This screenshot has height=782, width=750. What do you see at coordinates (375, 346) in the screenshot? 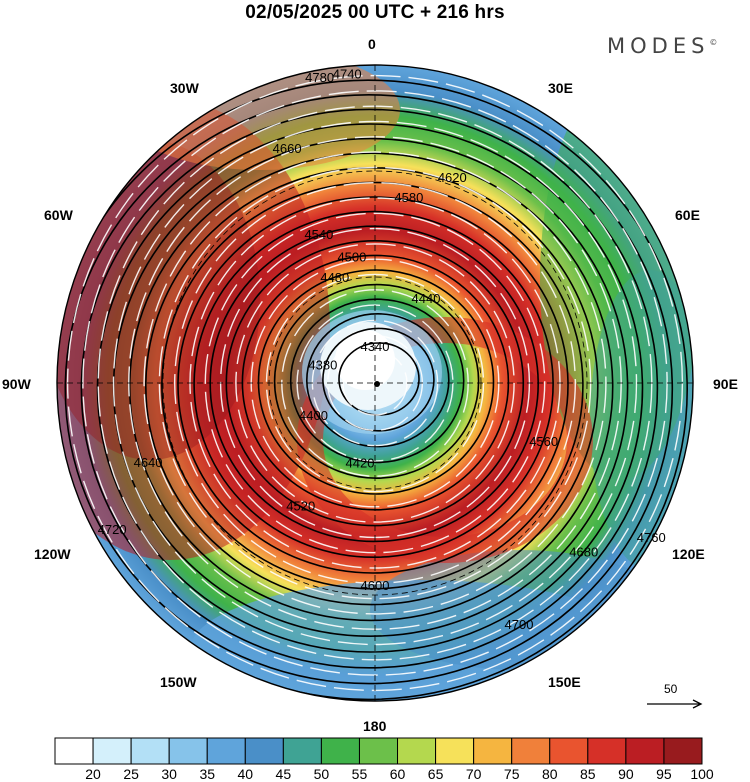
I see `contour-label: 4340` at bounding box center [375, 346].